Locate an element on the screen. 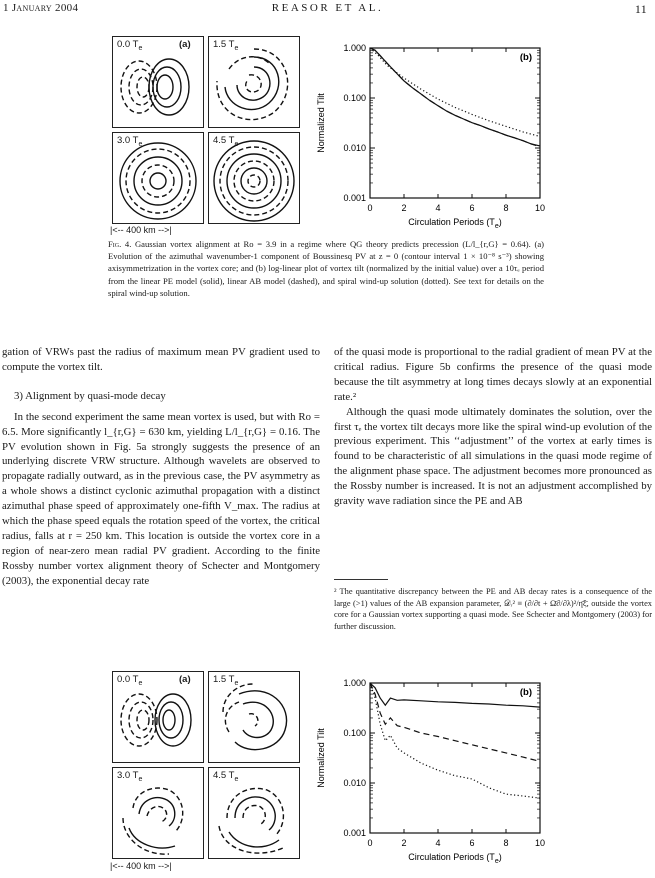 This screenshot has width=655, height=878. footnote-rule is located at coordinates (361, 579).